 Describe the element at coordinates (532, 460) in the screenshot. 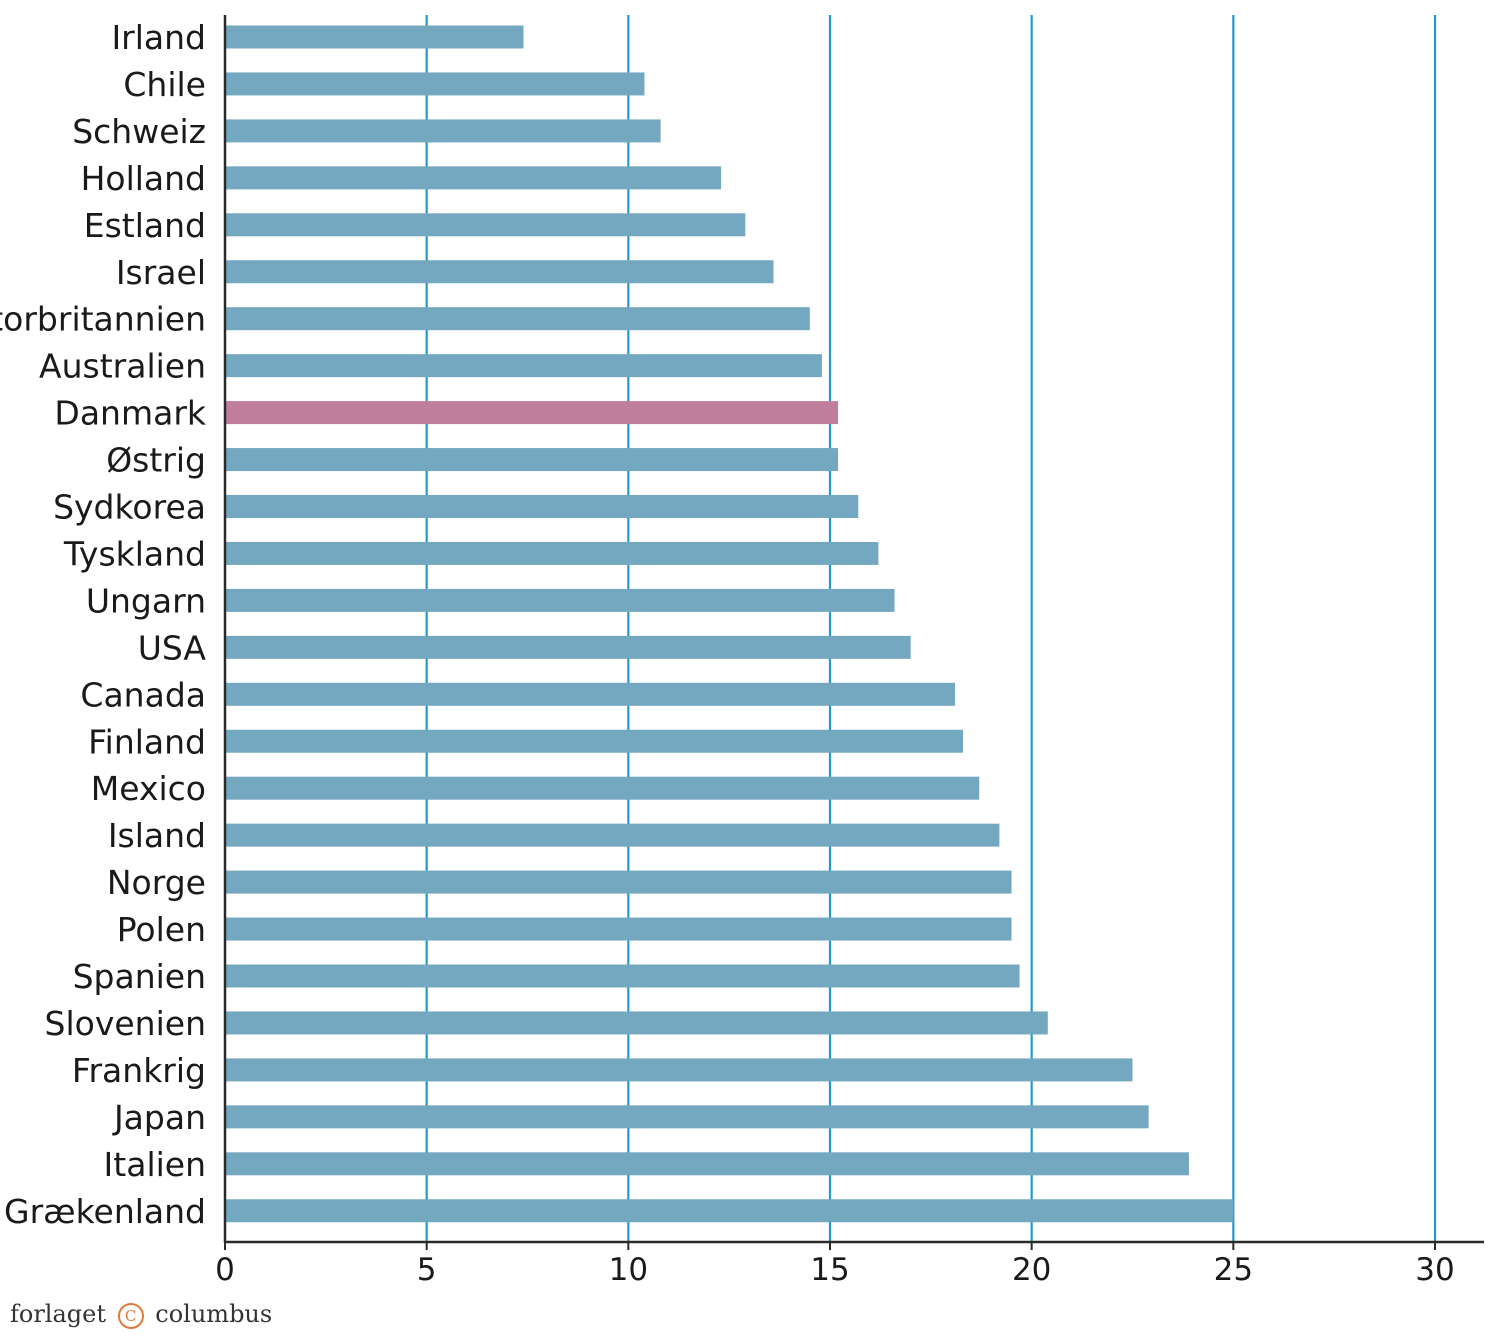

I see `bar-østrig` at that location.